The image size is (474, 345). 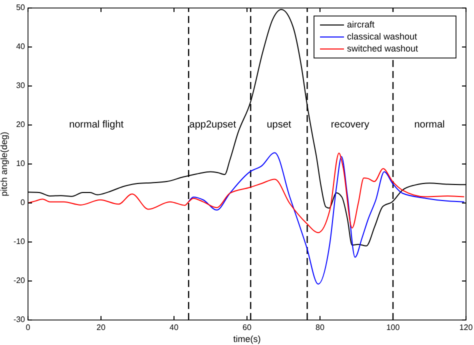 I want to click on legend-label: switched washout, so click(x=383, y=48).